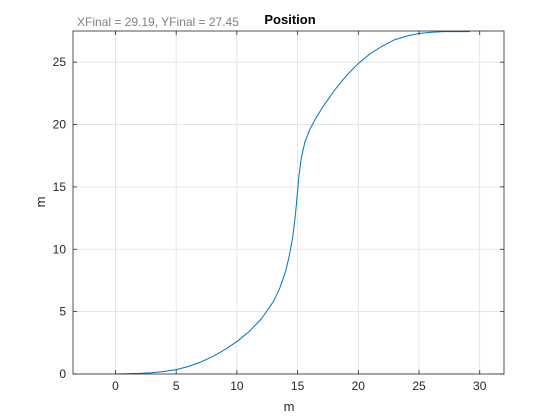 The height and width of the screenshot is (420, 560). I want to click on x-axis-label: m, so click(289, 406).